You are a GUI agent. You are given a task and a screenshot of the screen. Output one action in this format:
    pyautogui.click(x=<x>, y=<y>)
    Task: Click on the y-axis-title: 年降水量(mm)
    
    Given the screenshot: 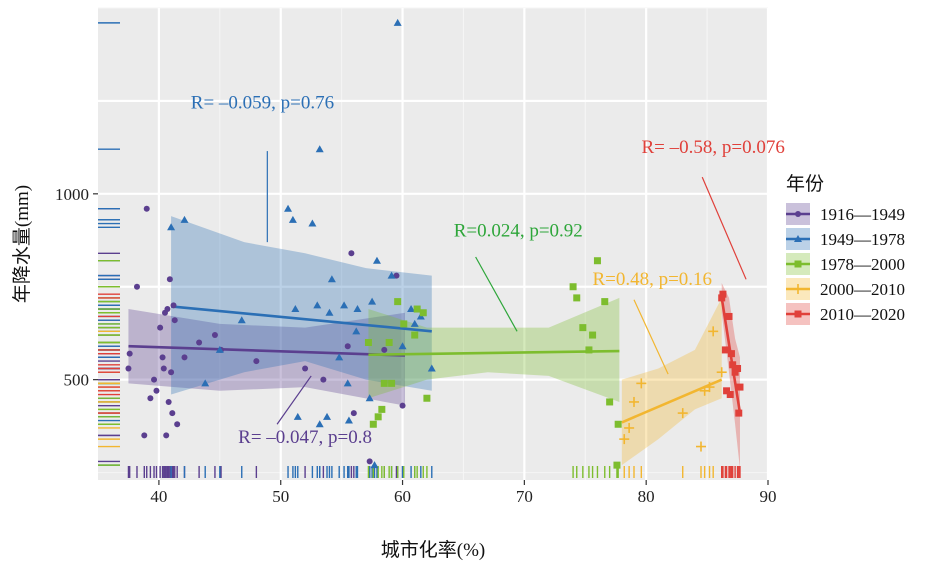 What is the action you would take?
    pyautogui.click(x=22, y=244)
    